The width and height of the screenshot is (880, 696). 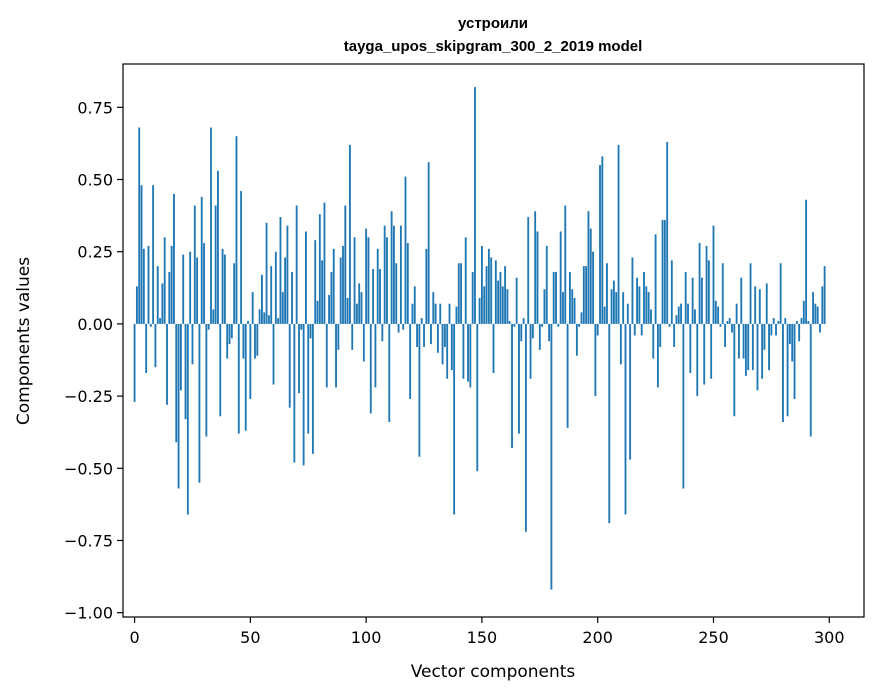 I want to click on y-tick-label: 0.25, so click(x=95, y=252).